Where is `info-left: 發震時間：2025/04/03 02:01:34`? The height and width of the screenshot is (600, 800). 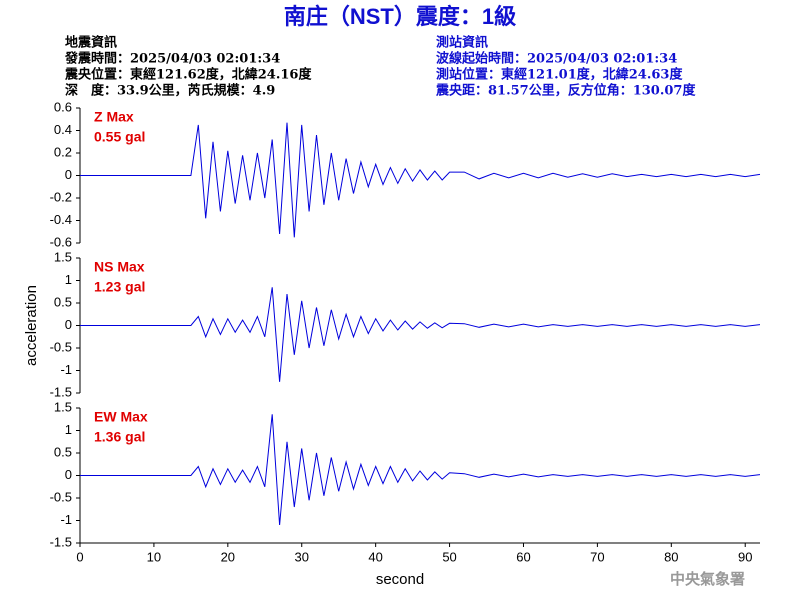
info-left: 發震時間：2025/04/03 02:01:34 is located at coordinates (172, 59).